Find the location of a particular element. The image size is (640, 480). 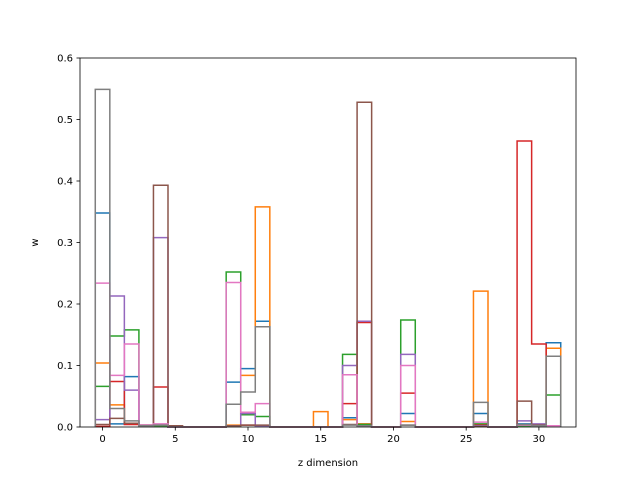

x-tick-label: 0 is located at coordinates (102, 439).